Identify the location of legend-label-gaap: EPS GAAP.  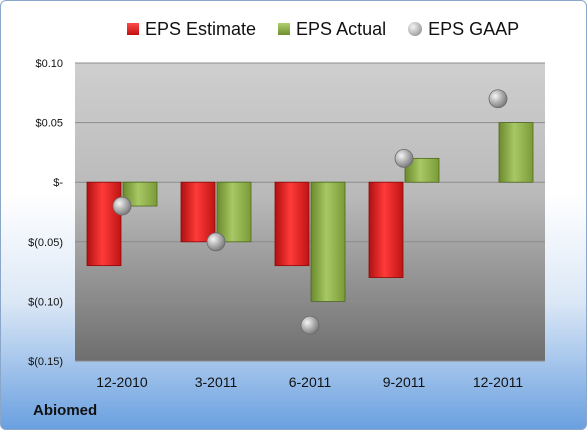
(474, 28).